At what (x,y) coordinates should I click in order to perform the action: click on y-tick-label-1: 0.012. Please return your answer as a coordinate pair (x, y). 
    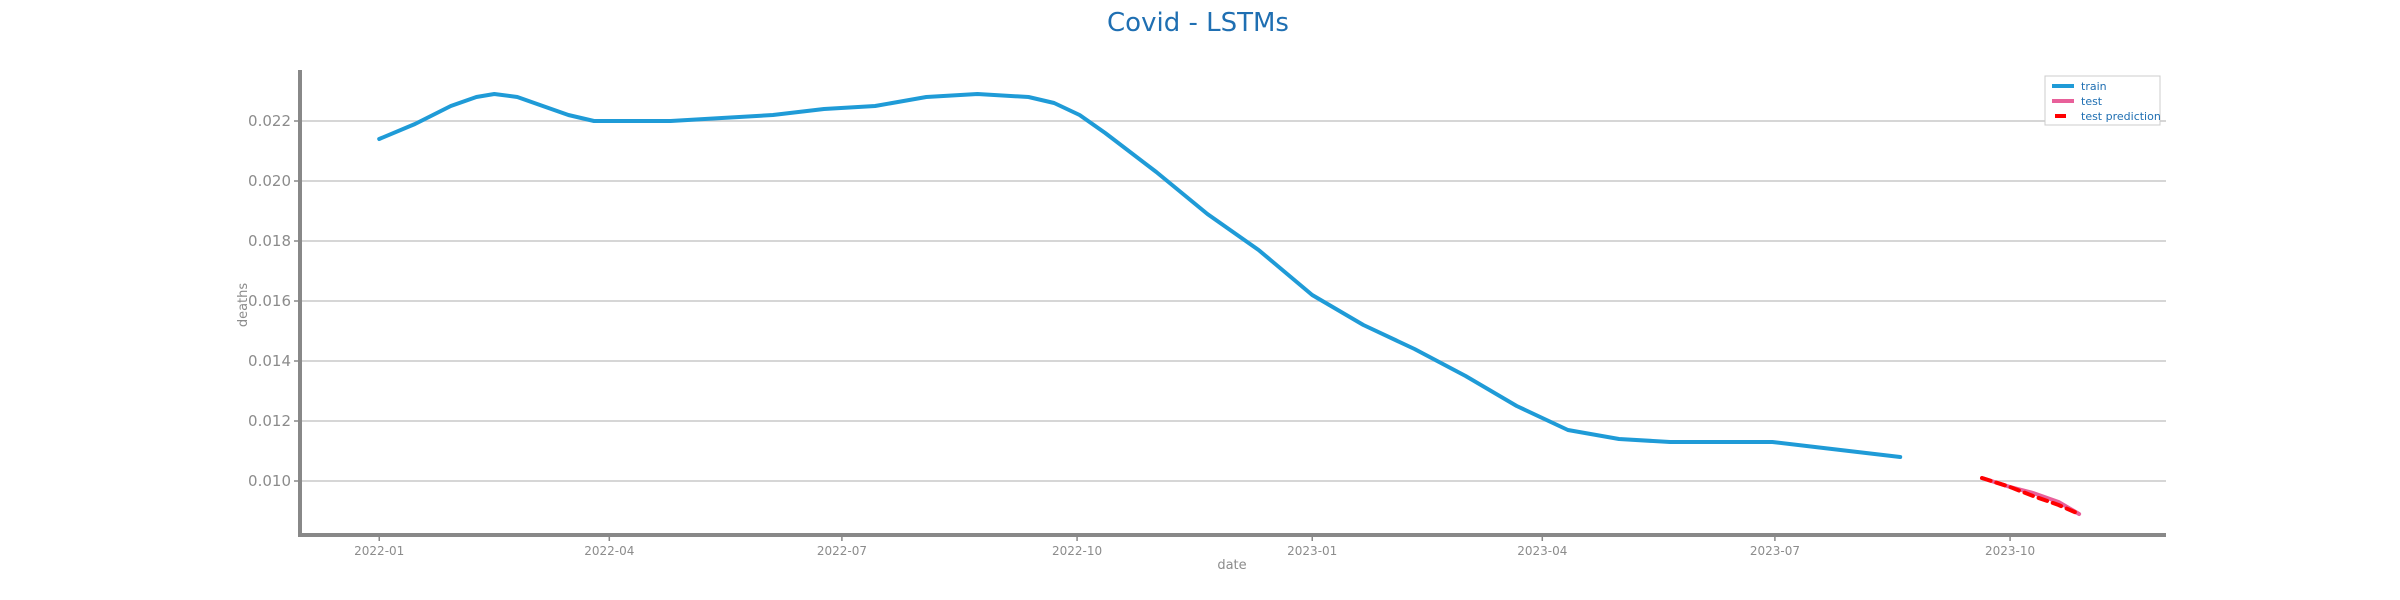
    Looking at the image, I should click on (269, 421).